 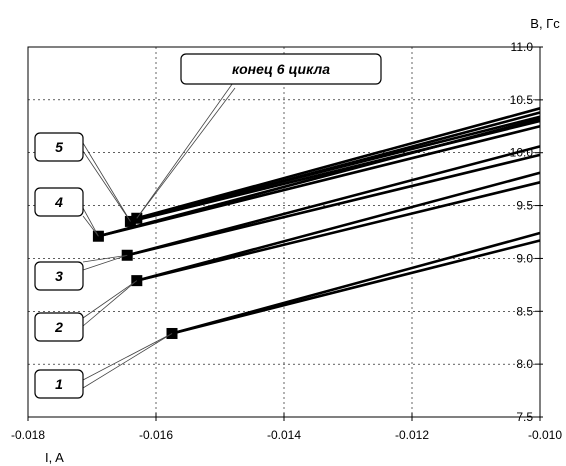 I want to click on callout-label: 4, so click(x=58, y=202).